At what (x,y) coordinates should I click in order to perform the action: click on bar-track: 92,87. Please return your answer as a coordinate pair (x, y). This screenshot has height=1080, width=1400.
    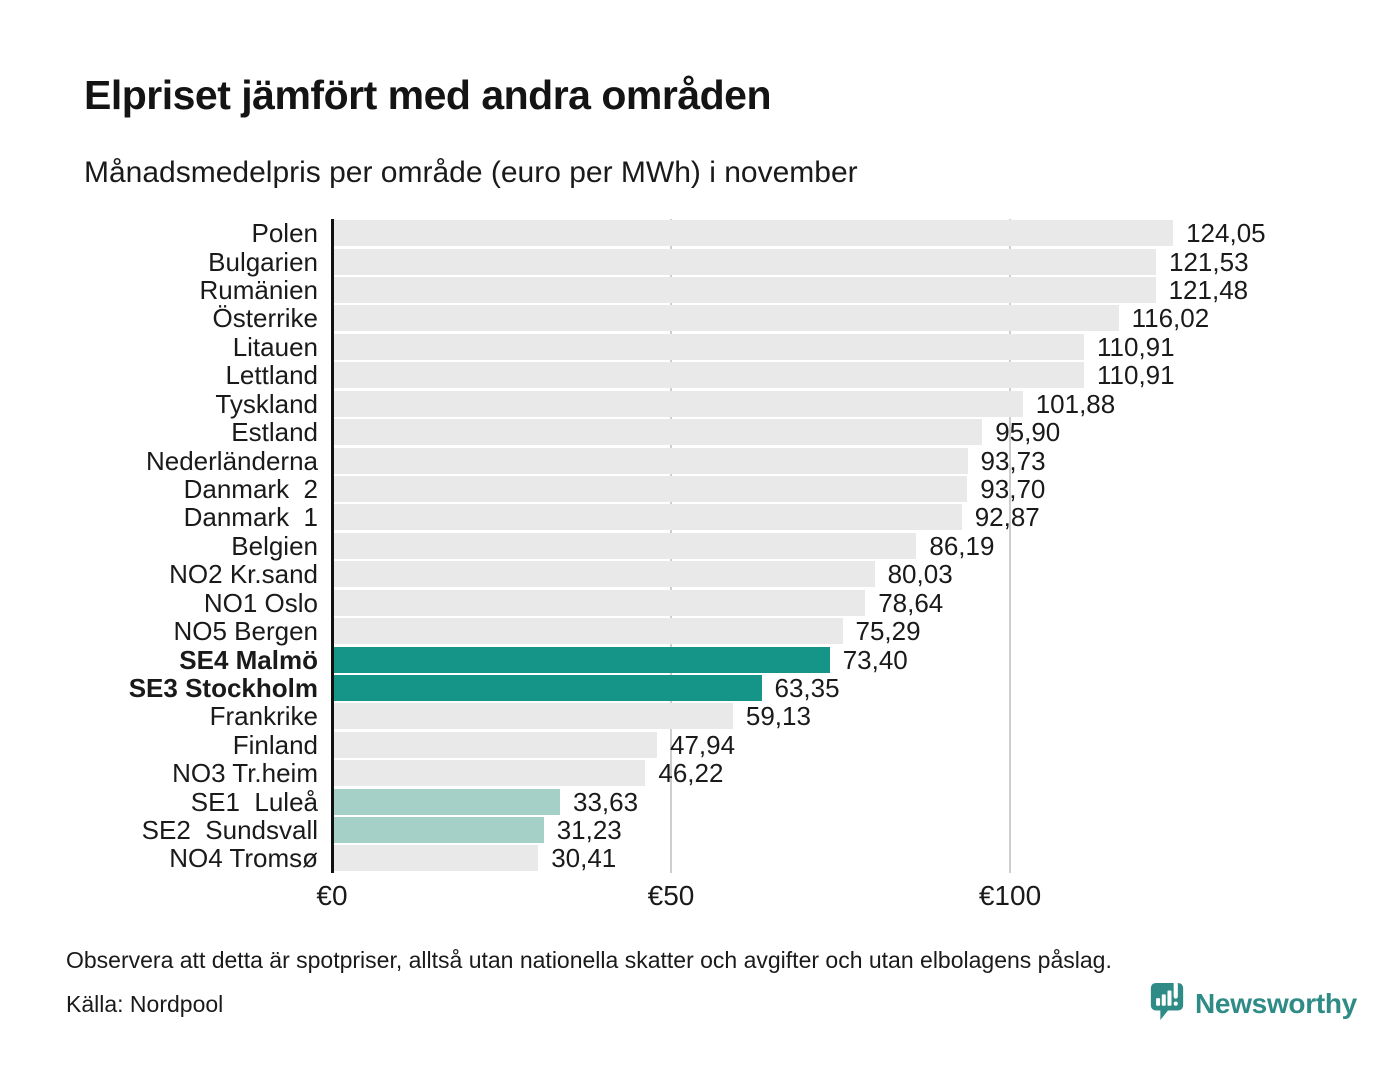
    Looking at the image, I should click on (828, 517).